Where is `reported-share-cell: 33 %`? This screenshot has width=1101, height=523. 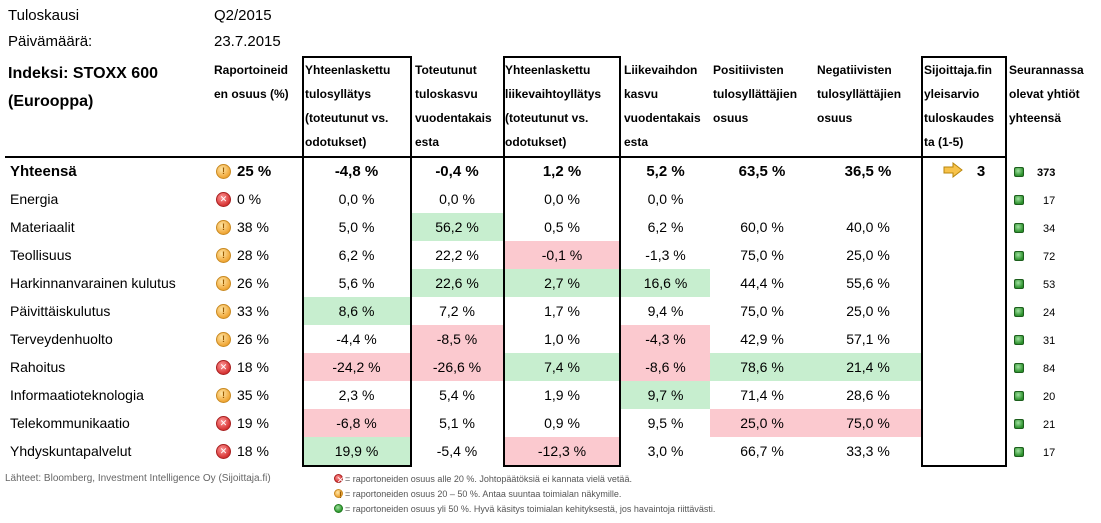
reported-share-cell: 33 % is located at coordinates (255, 311).